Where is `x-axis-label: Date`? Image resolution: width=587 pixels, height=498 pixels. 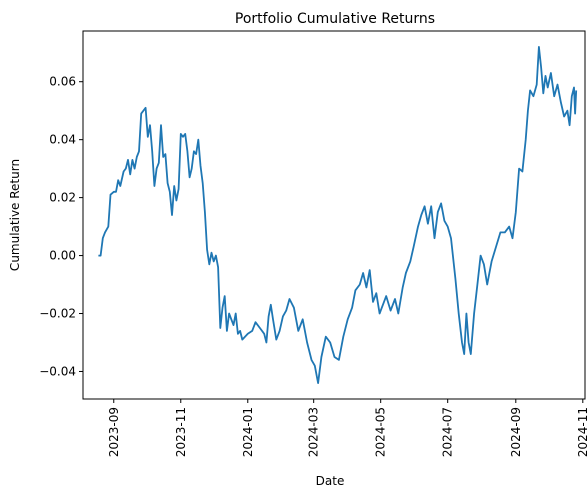
x-axis-label: Date is located at coordinates (330, 481).